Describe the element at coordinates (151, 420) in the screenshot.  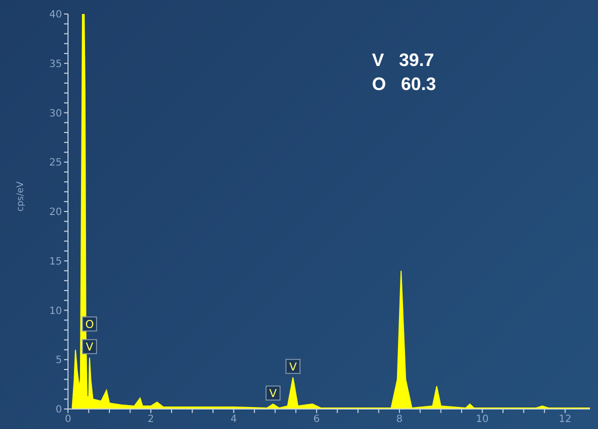
I see `x-tick-label: 2` at that location.